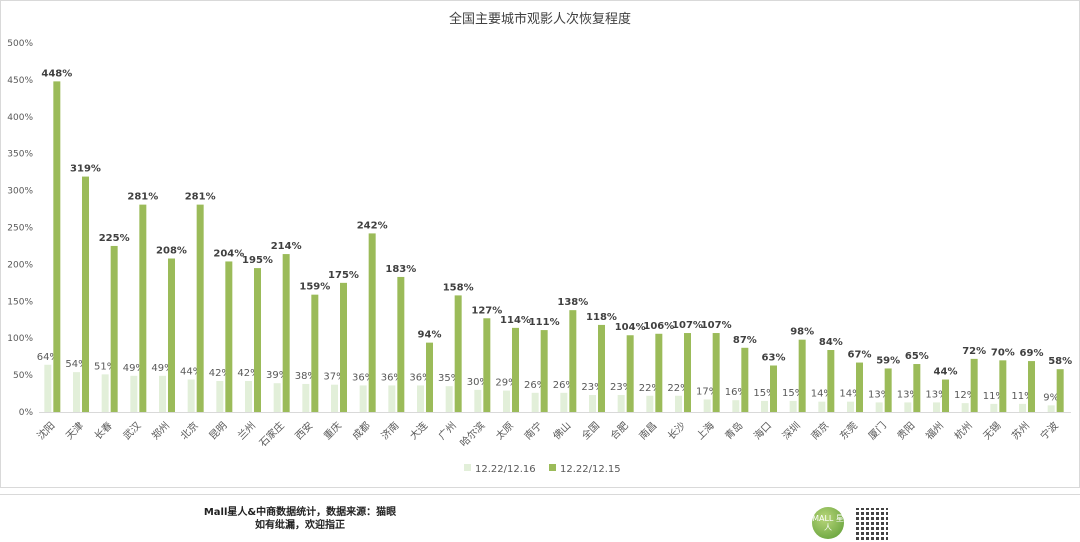  What do you see at coordinates (458, 287) in the screenshot?
I see `data-label: 158%` at bounding box center [458, 287].